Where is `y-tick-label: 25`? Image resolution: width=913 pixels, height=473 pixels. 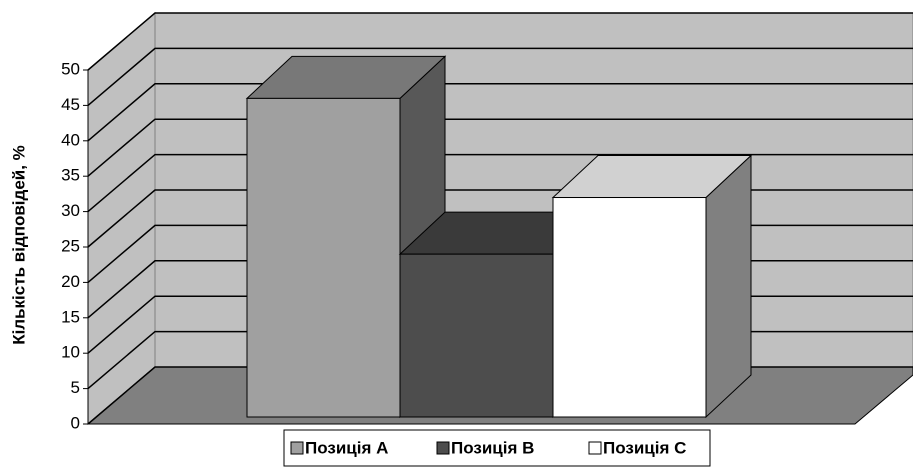
y-tick-label: 25 is located at coordinates (70, 245).